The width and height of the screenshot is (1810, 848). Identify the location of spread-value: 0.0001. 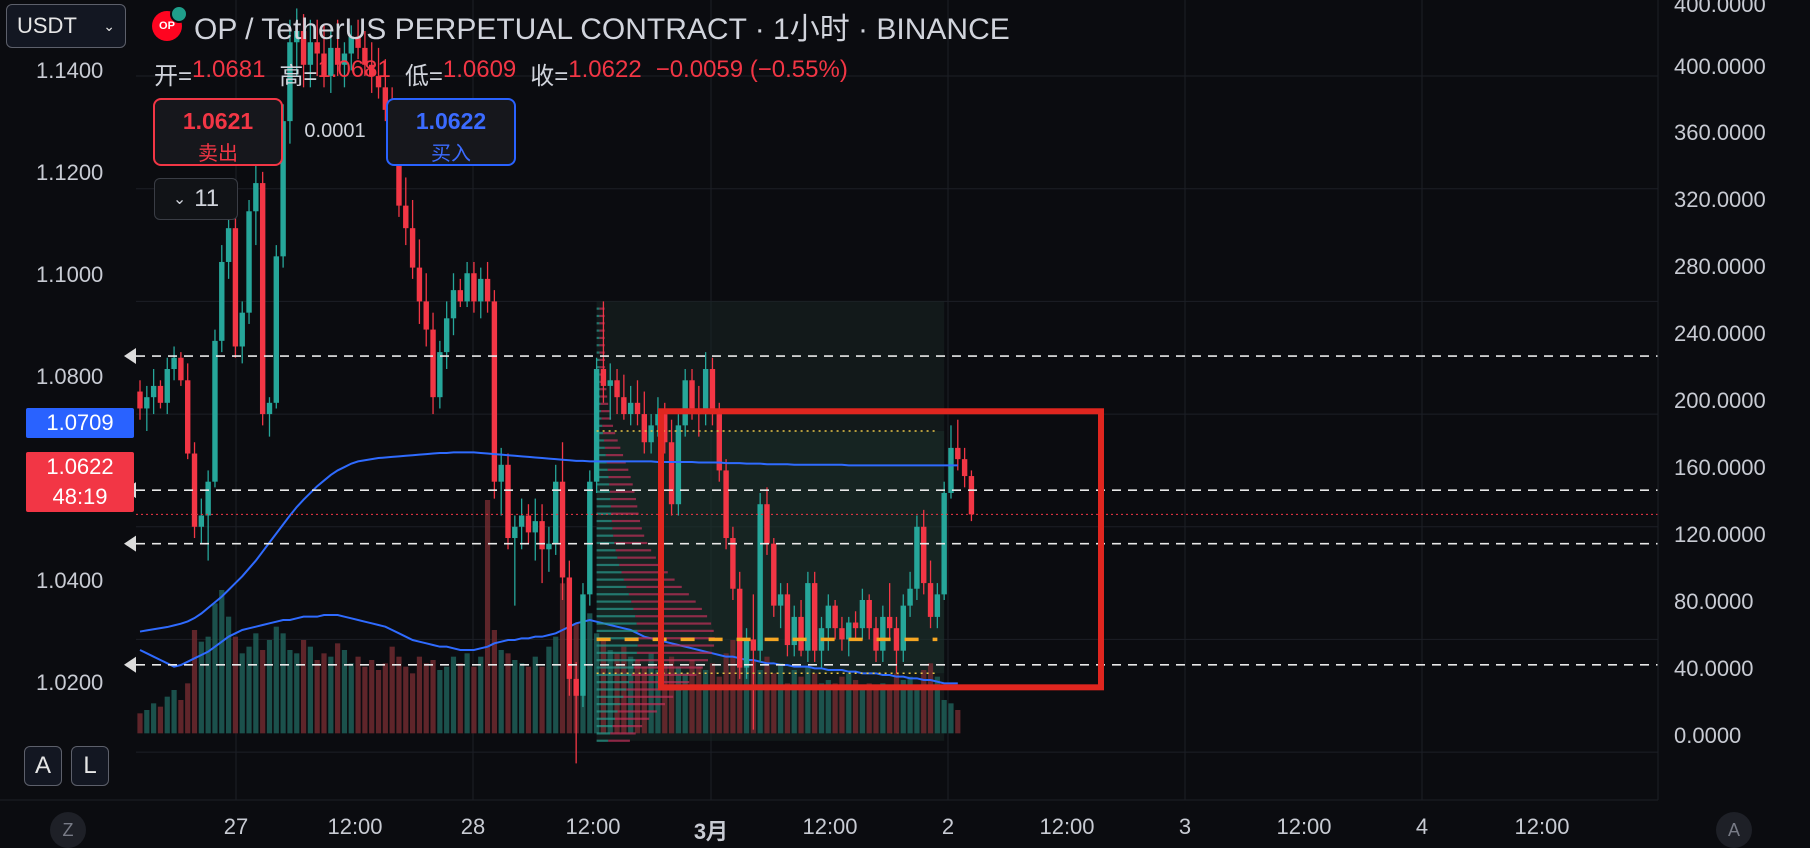
(335, 131).